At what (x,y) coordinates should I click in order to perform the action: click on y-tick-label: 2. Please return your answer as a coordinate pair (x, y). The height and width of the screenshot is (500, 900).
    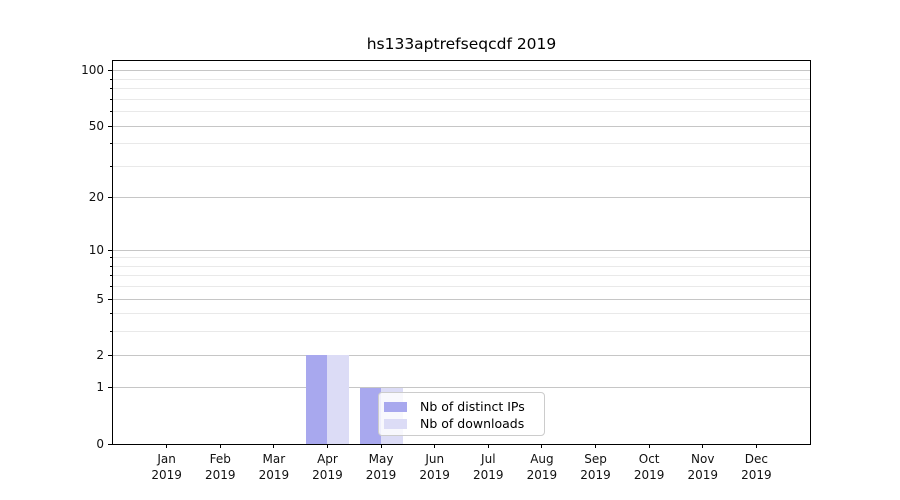
    Looking at the image, I should click on (100, 354).